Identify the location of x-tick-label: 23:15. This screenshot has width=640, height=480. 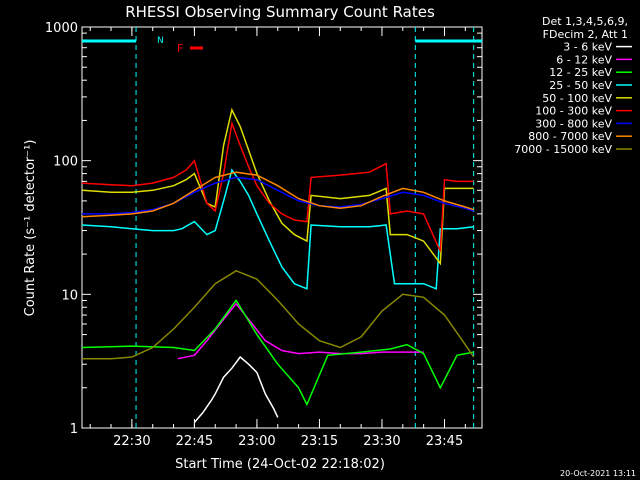
(319, 441).